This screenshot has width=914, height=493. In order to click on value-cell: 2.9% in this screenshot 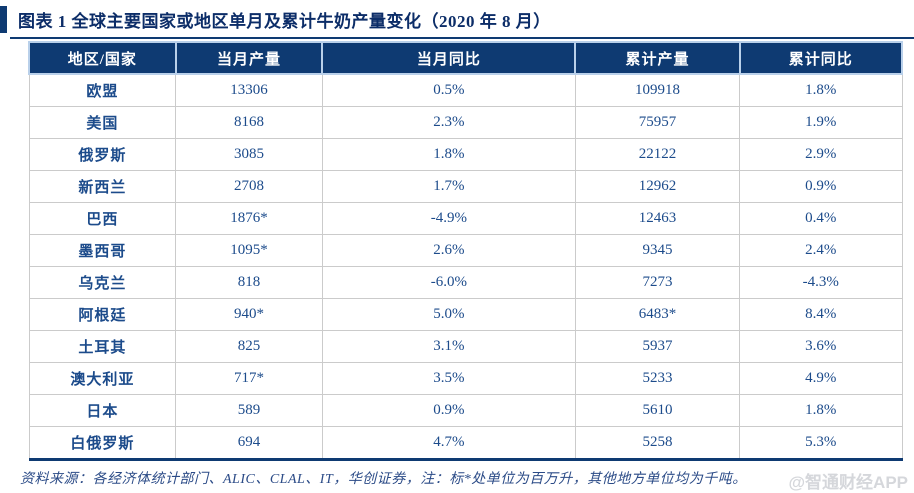, I will do `click(821, 154)`.